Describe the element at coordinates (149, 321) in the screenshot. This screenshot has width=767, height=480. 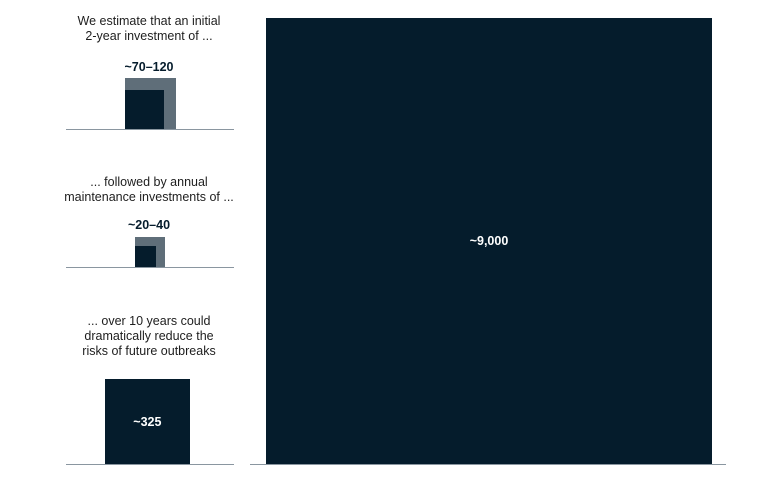
I see `panel-3-caption-line-1: ... over 10 years could` at that location.